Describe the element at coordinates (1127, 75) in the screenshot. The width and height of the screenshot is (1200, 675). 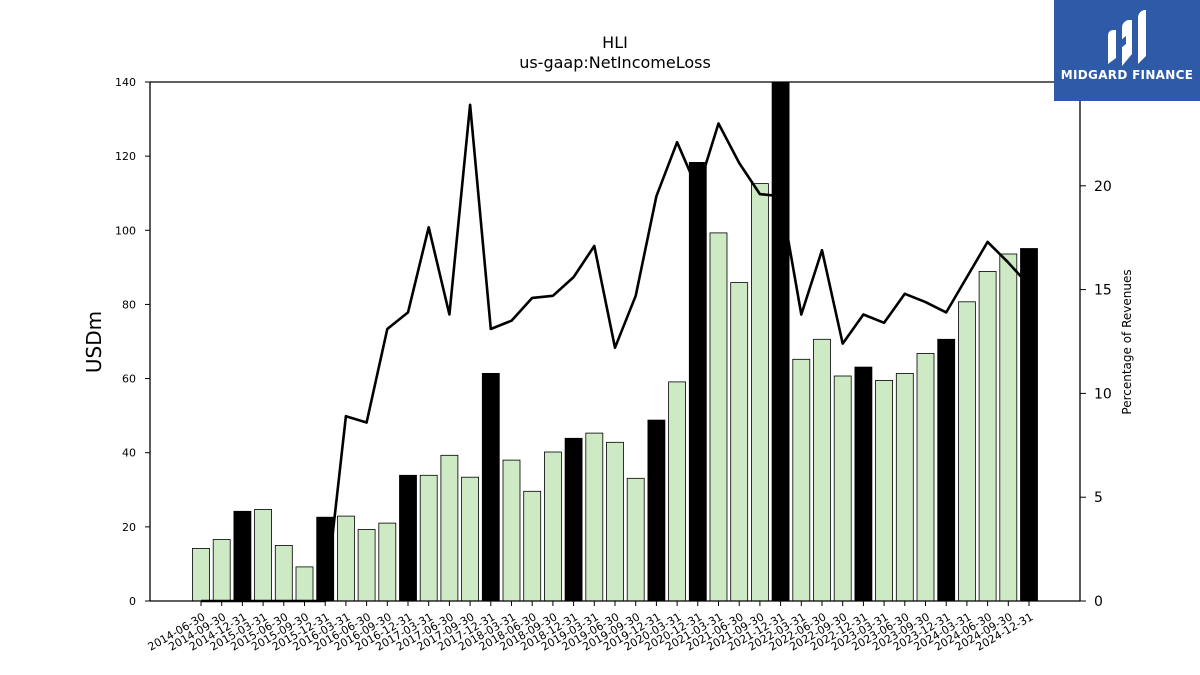
I see `logo-text: MIDGARD FINANCE` at that location.